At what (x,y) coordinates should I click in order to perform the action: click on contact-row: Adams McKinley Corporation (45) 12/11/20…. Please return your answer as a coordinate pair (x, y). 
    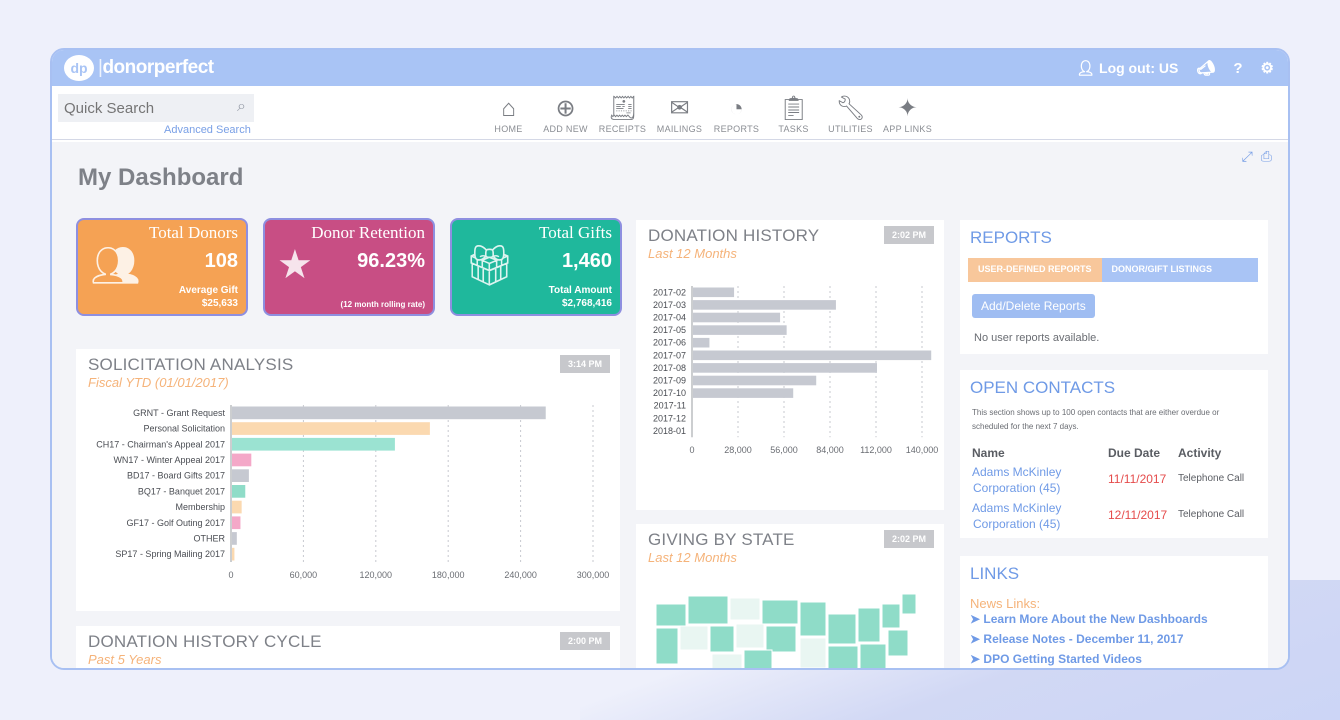
    Looking at the image, I should click on (1117, 517).